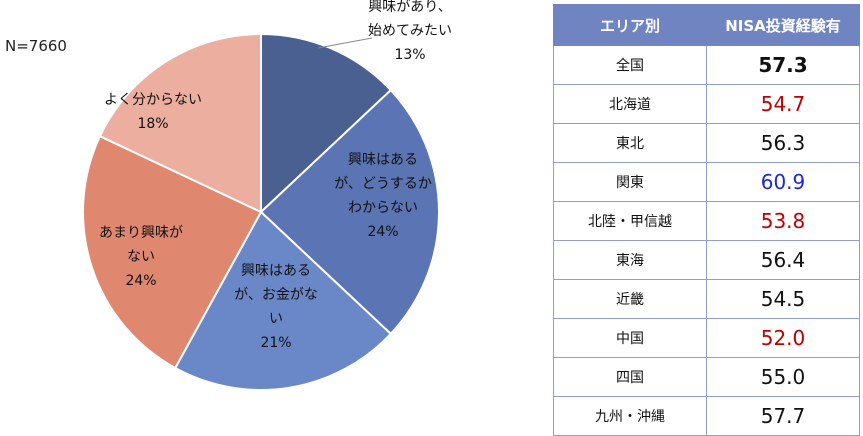  I want to click on table-row: 四国 55.0, so click(706, 377).